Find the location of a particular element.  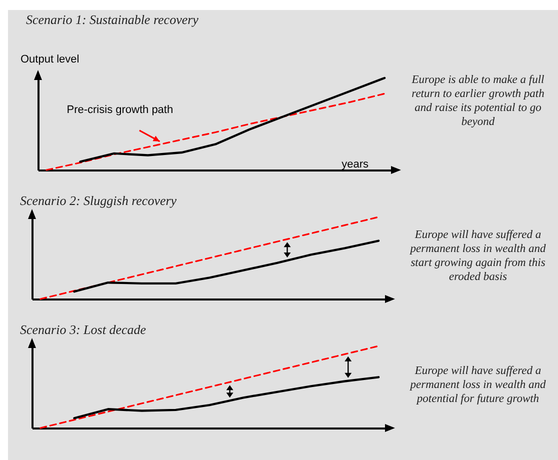

chart-title: Scenario 1: Sustainable recovery is located at coordinates (112, 19).